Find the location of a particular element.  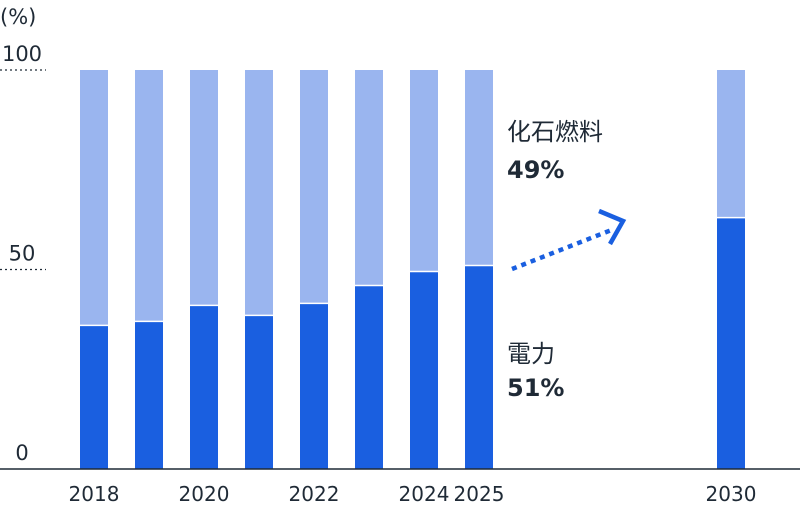

bar-fossil-fuel-2021 is located at coordinates (259, 193).